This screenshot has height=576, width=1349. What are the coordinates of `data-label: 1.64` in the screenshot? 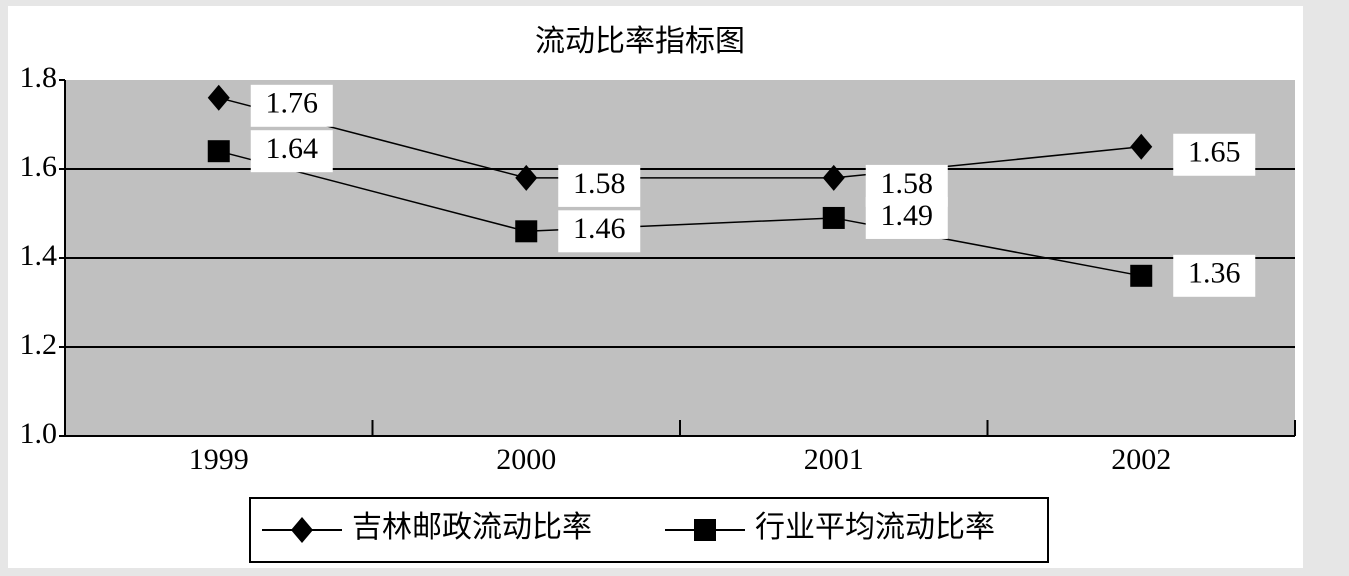 It's located at (292, 148).